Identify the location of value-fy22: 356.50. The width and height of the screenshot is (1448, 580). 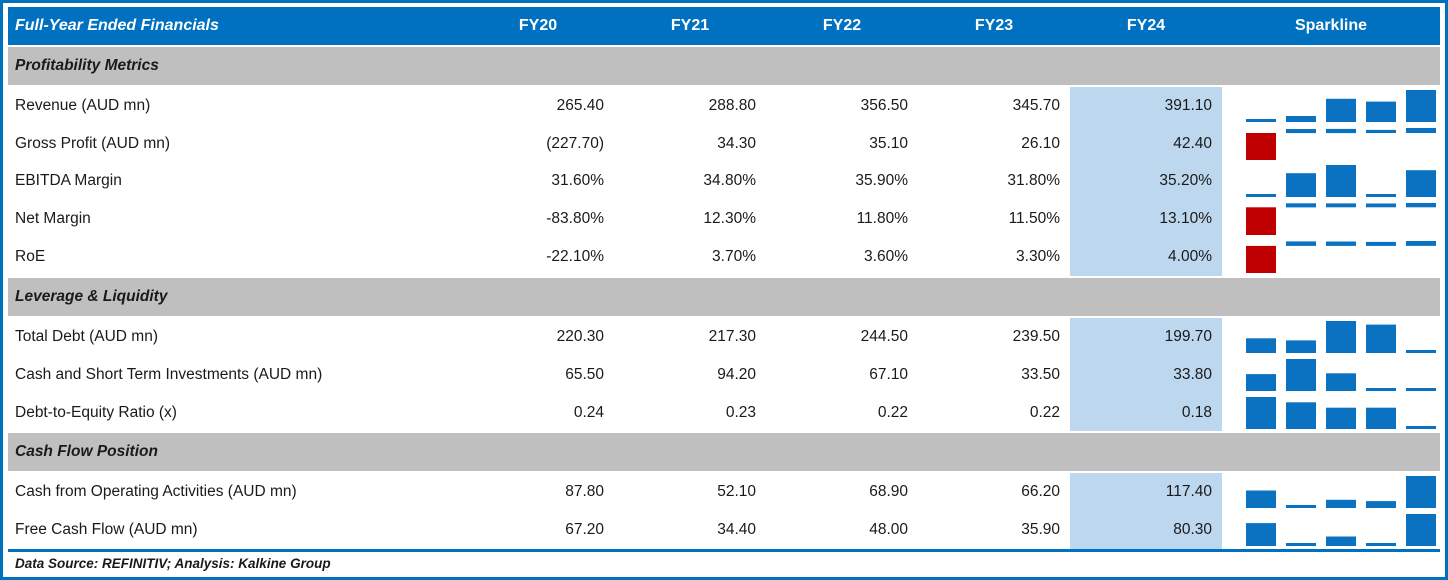
(884, 105).